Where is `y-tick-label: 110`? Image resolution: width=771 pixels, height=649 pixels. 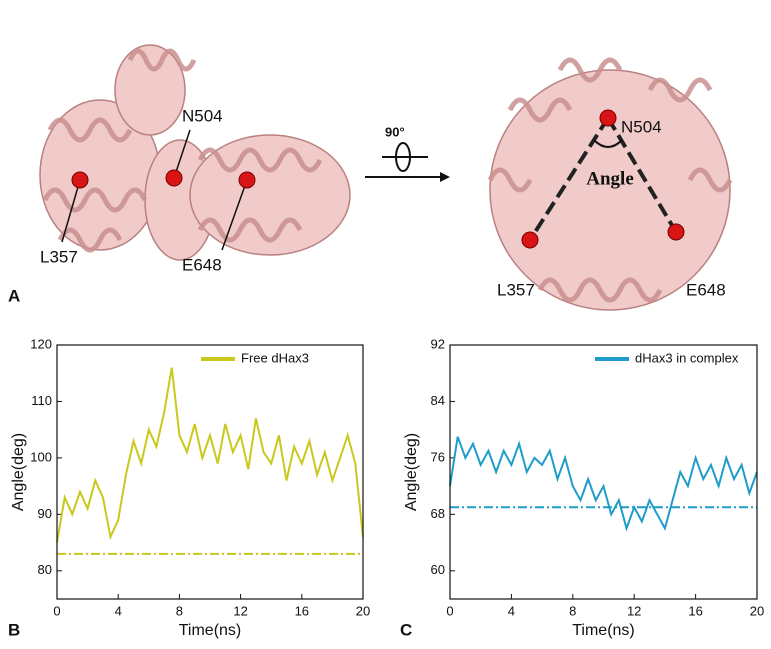 y-tick-label: 110 is located at coordinates (41, 400).